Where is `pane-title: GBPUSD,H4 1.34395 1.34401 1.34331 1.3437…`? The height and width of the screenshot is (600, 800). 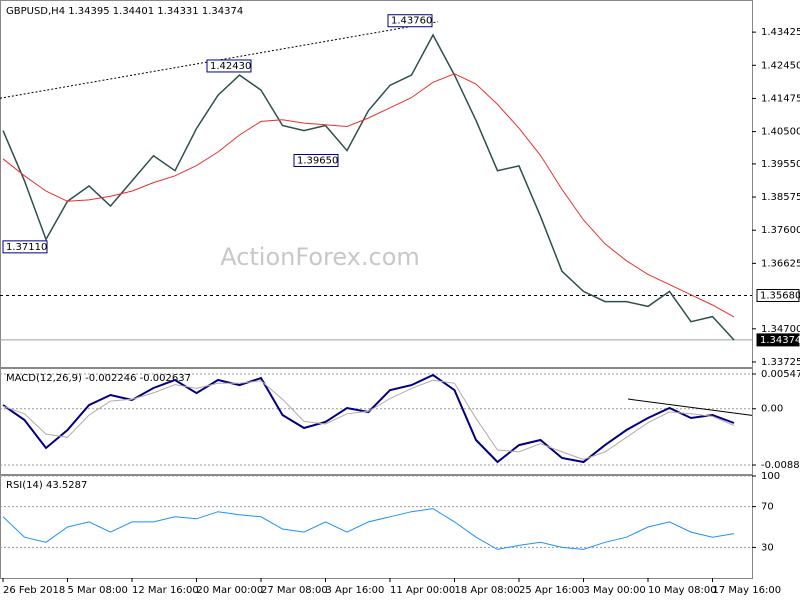 pane-title: GBPUSD,H4 1.34395 1.34401 1.34331 1.3437… is located at coordinates (124, 11).